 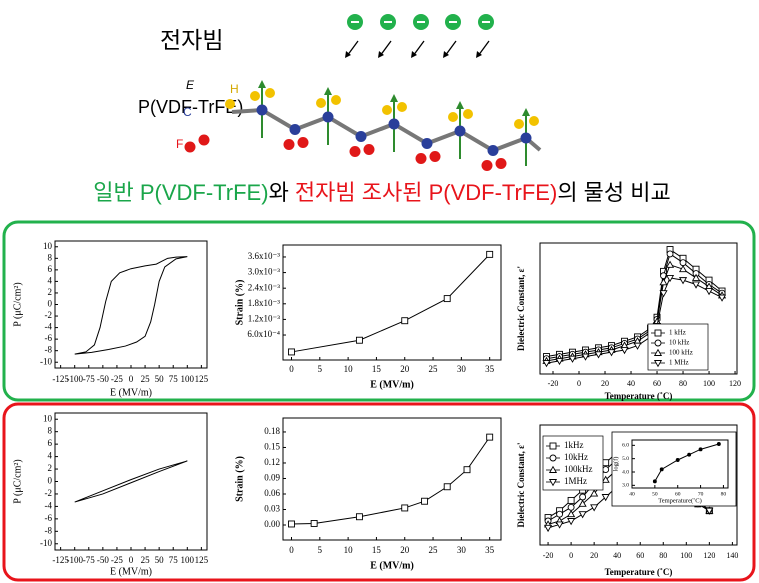 What do you see at coordinates (615, 464) in the screenshot?
I see `y-axis-label: log(f)` at bounding box center [615, 464].